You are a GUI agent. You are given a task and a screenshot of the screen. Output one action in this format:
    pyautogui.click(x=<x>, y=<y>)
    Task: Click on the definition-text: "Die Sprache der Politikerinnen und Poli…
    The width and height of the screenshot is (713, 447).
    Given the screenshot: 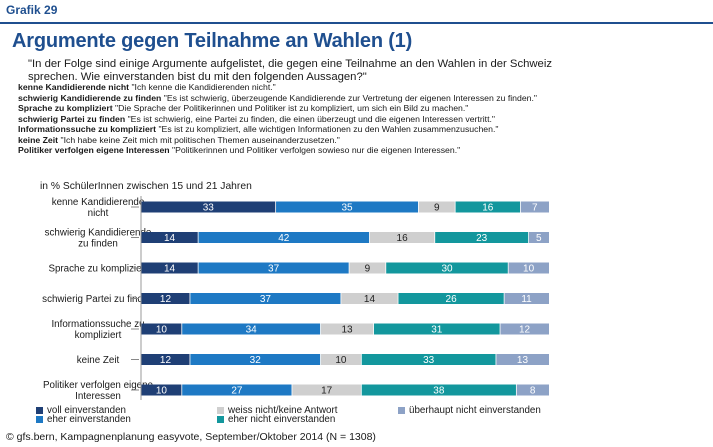 What is the action you would take?
    pyautogui.click(x=290, y=108)
    